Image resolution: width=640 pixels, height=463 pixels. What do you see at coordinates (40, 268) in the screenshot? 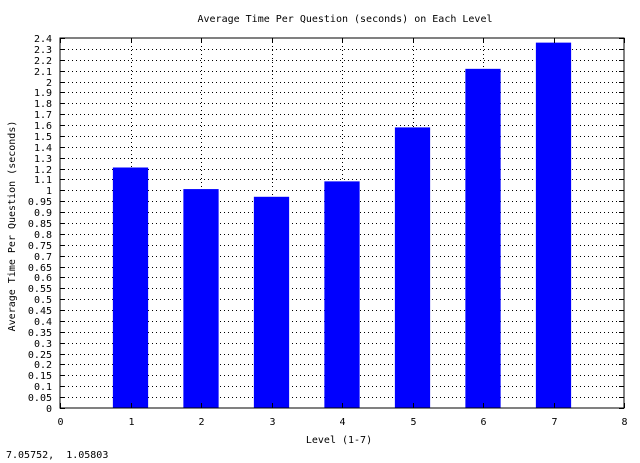
I see `y-tick-label: 0.65` at bounding box center [40, 268].